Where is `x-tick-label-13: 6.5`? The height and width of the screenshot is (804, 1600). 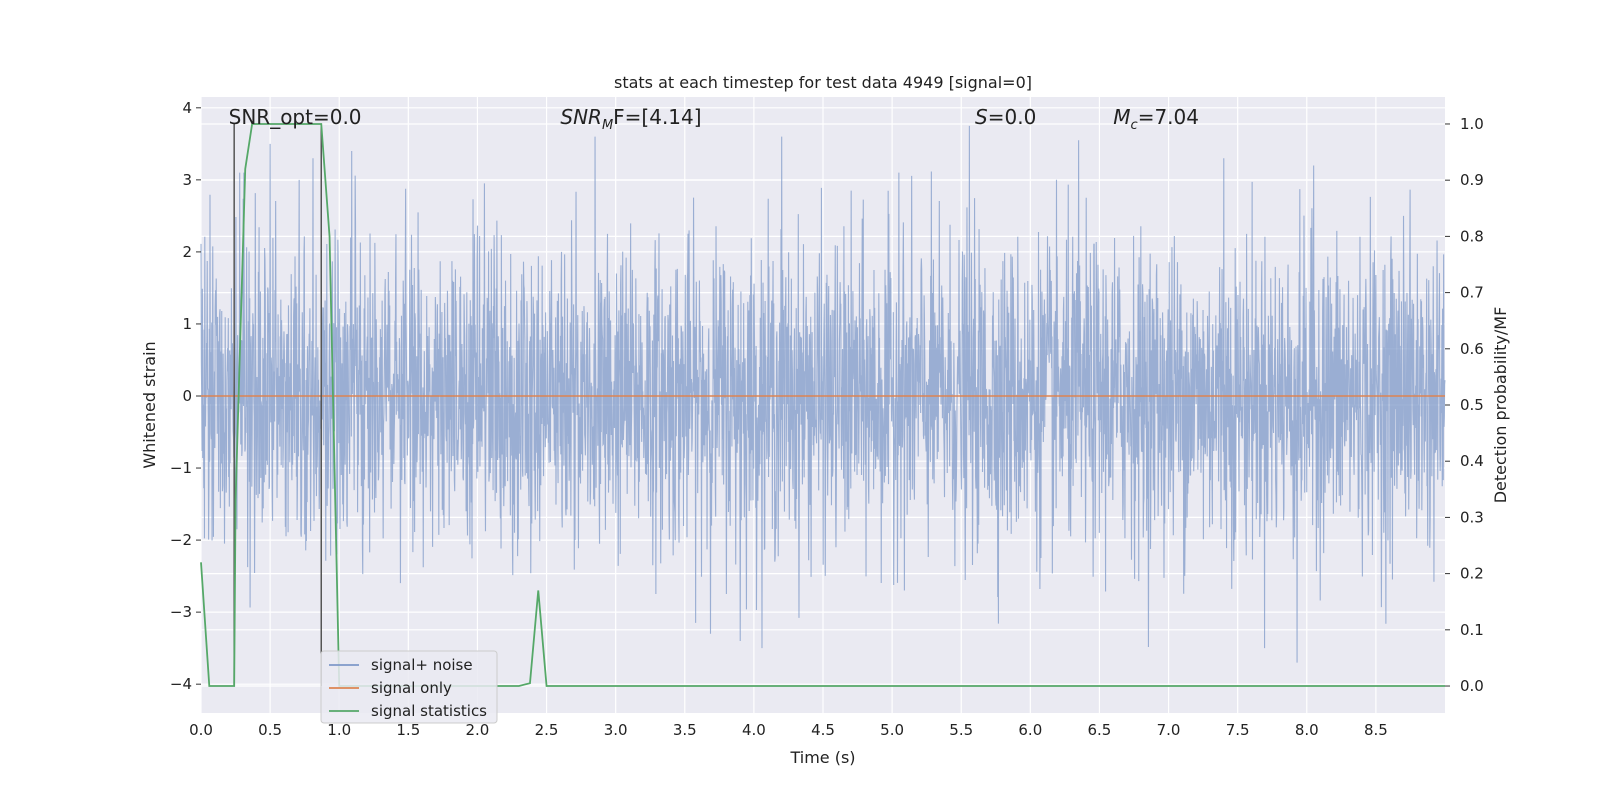 x-tick-label-13: 6.5 is located at coordinates (1100, 730).